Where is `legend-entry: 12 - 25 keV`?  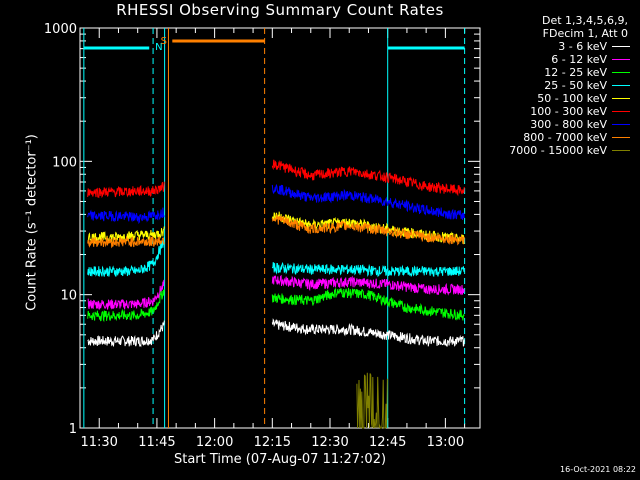
legend-entry: 12 - 25 keV is located at coordinates (557, 72).